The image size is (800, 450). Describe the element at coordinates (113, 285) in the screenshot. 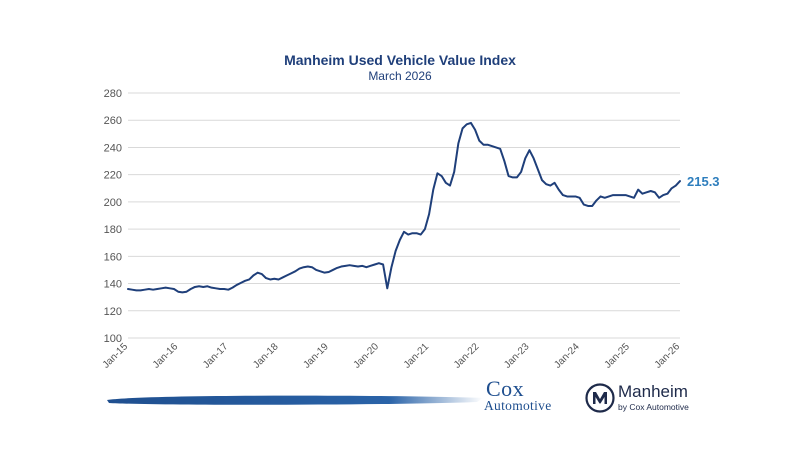

I see `y-tick-label: 140` at that location.